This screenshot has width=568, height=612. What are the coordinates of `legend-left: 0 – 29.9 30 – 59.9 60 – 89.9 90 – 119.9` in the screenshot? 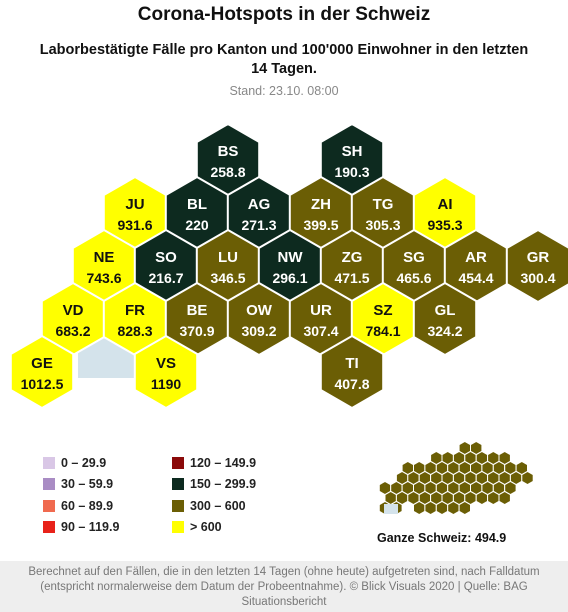 It's located at (81, 495).